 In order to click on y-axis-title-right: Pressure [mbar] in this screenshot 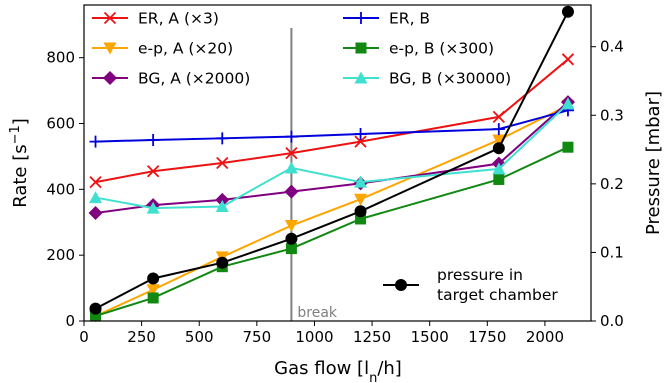, I will do `click(653, 163)`.